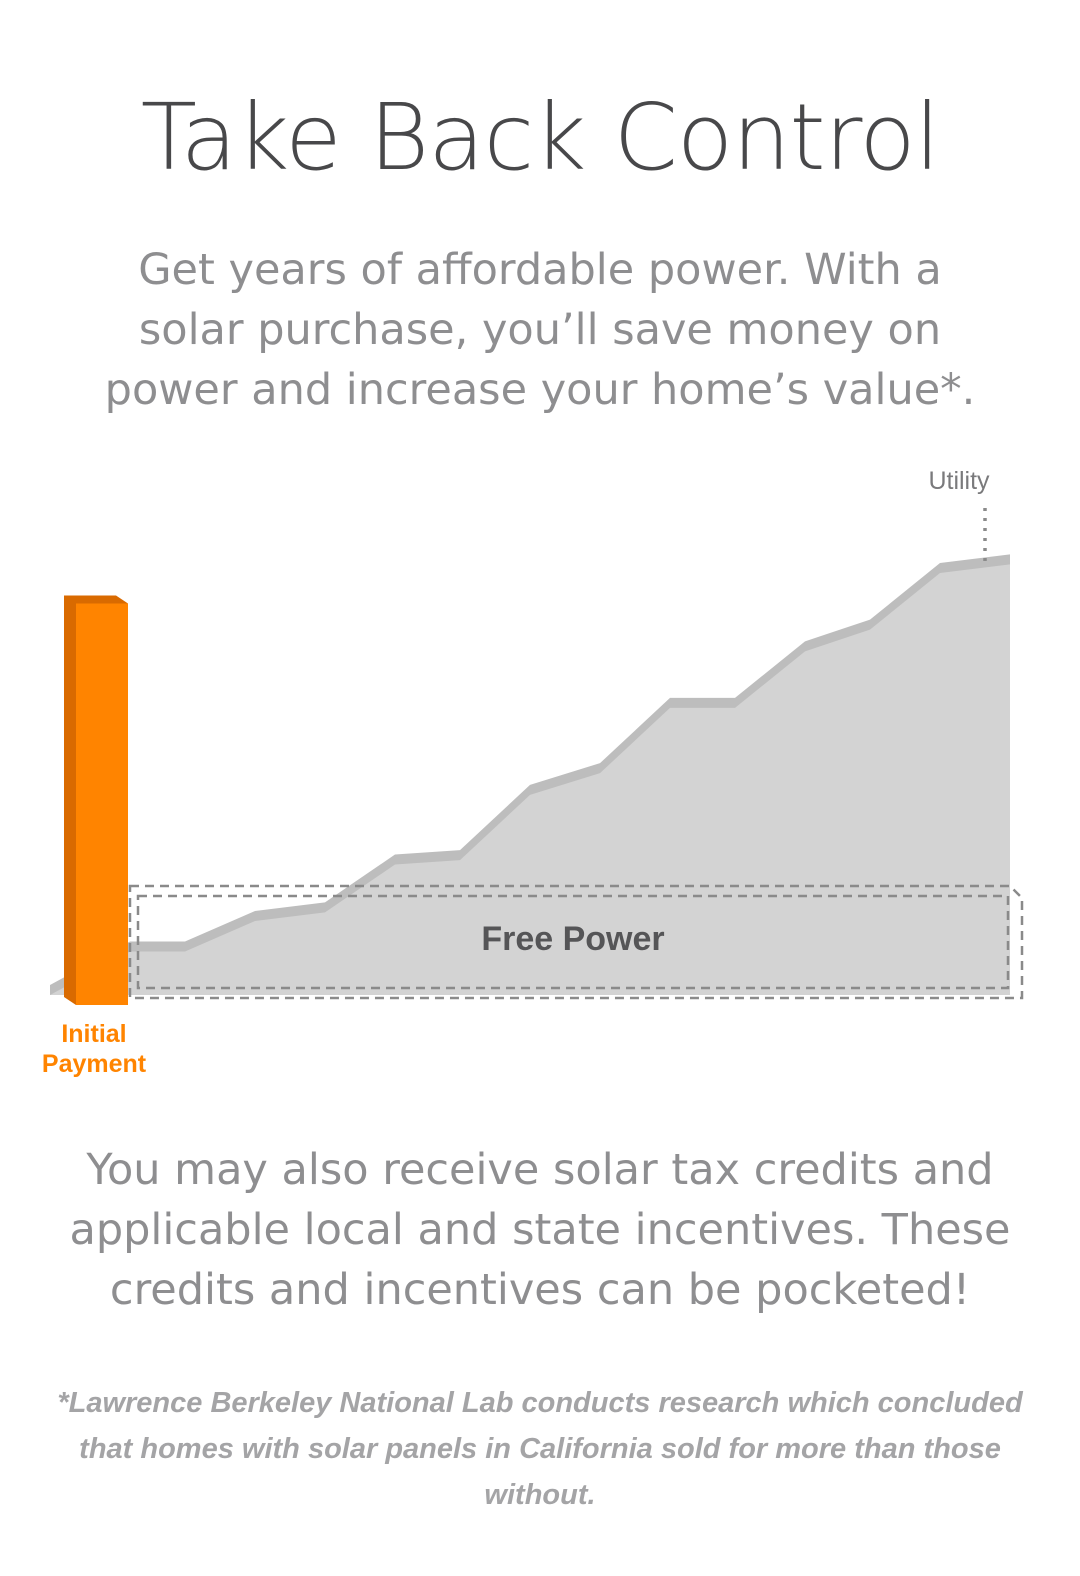  Describe the element at coordinates (572, 939) in the screenshot. I see `free-power-label: Free Power` at that location.